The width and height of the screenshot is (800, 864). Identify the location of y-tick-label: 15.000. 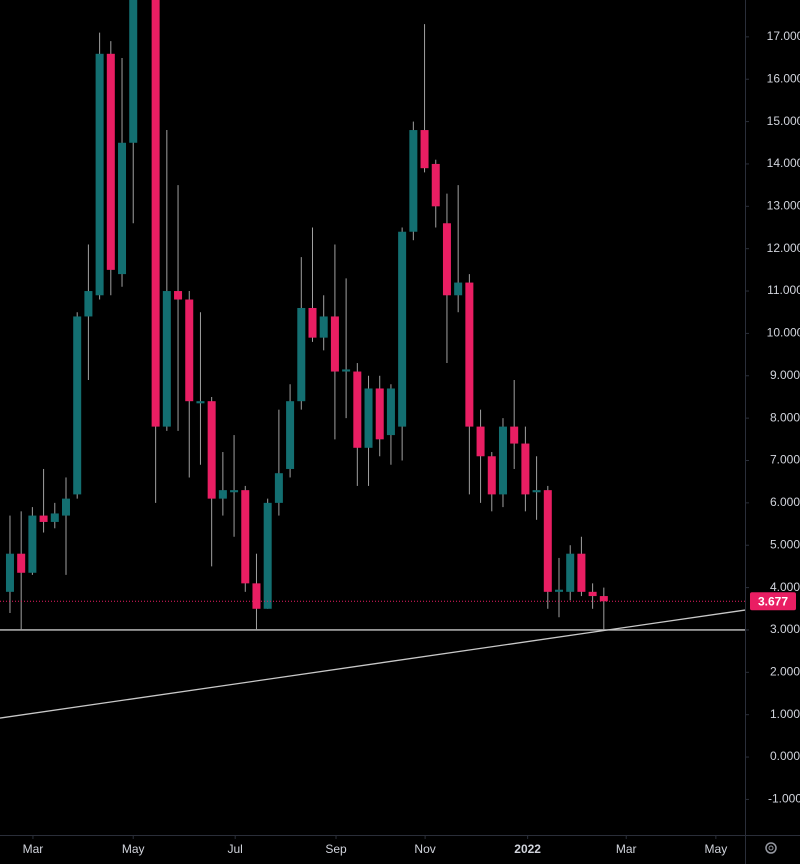
(783, 121).